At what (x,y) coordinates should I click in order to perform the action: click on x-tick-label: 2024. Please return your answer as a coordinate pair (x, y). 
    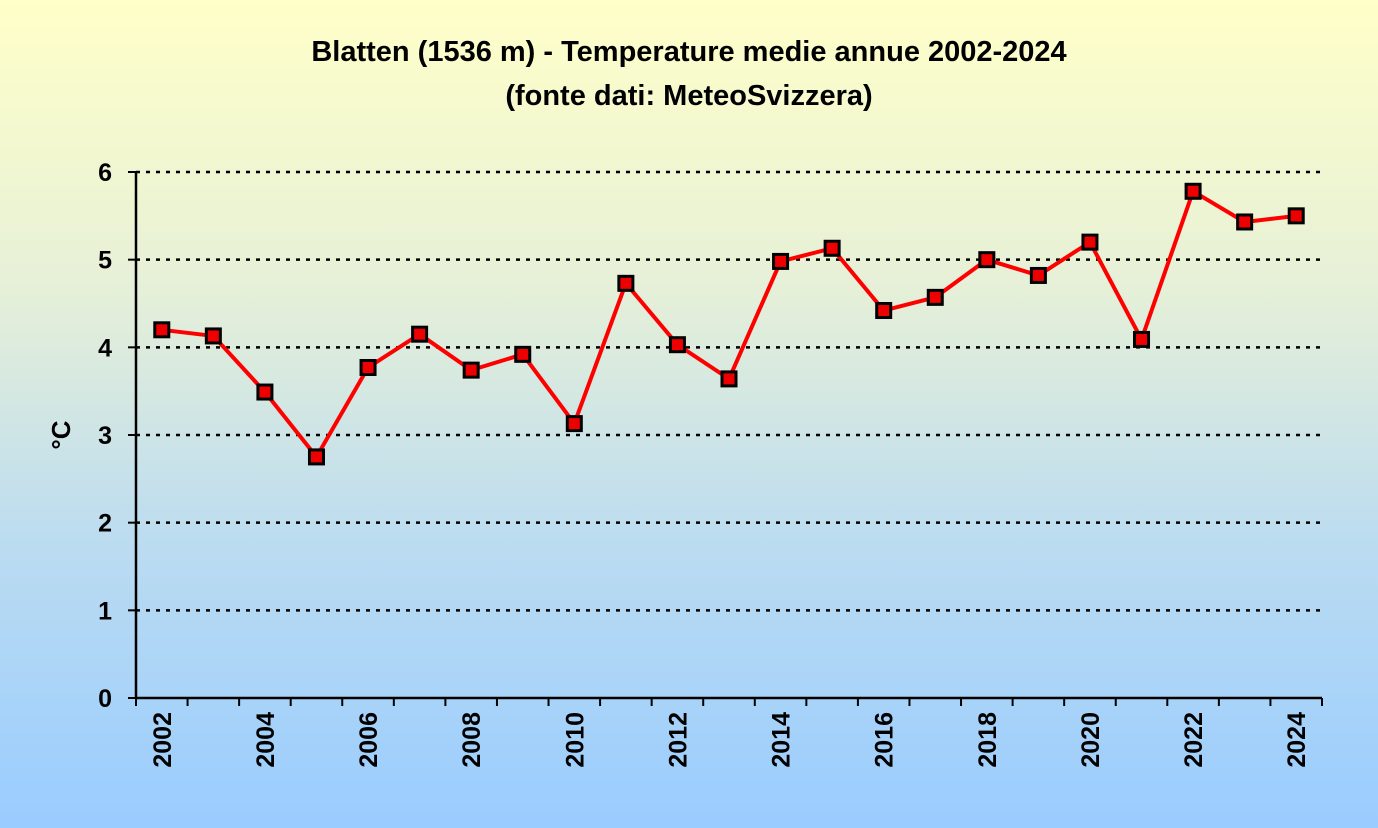
    Looking at the image, I should click on (1297, 740).